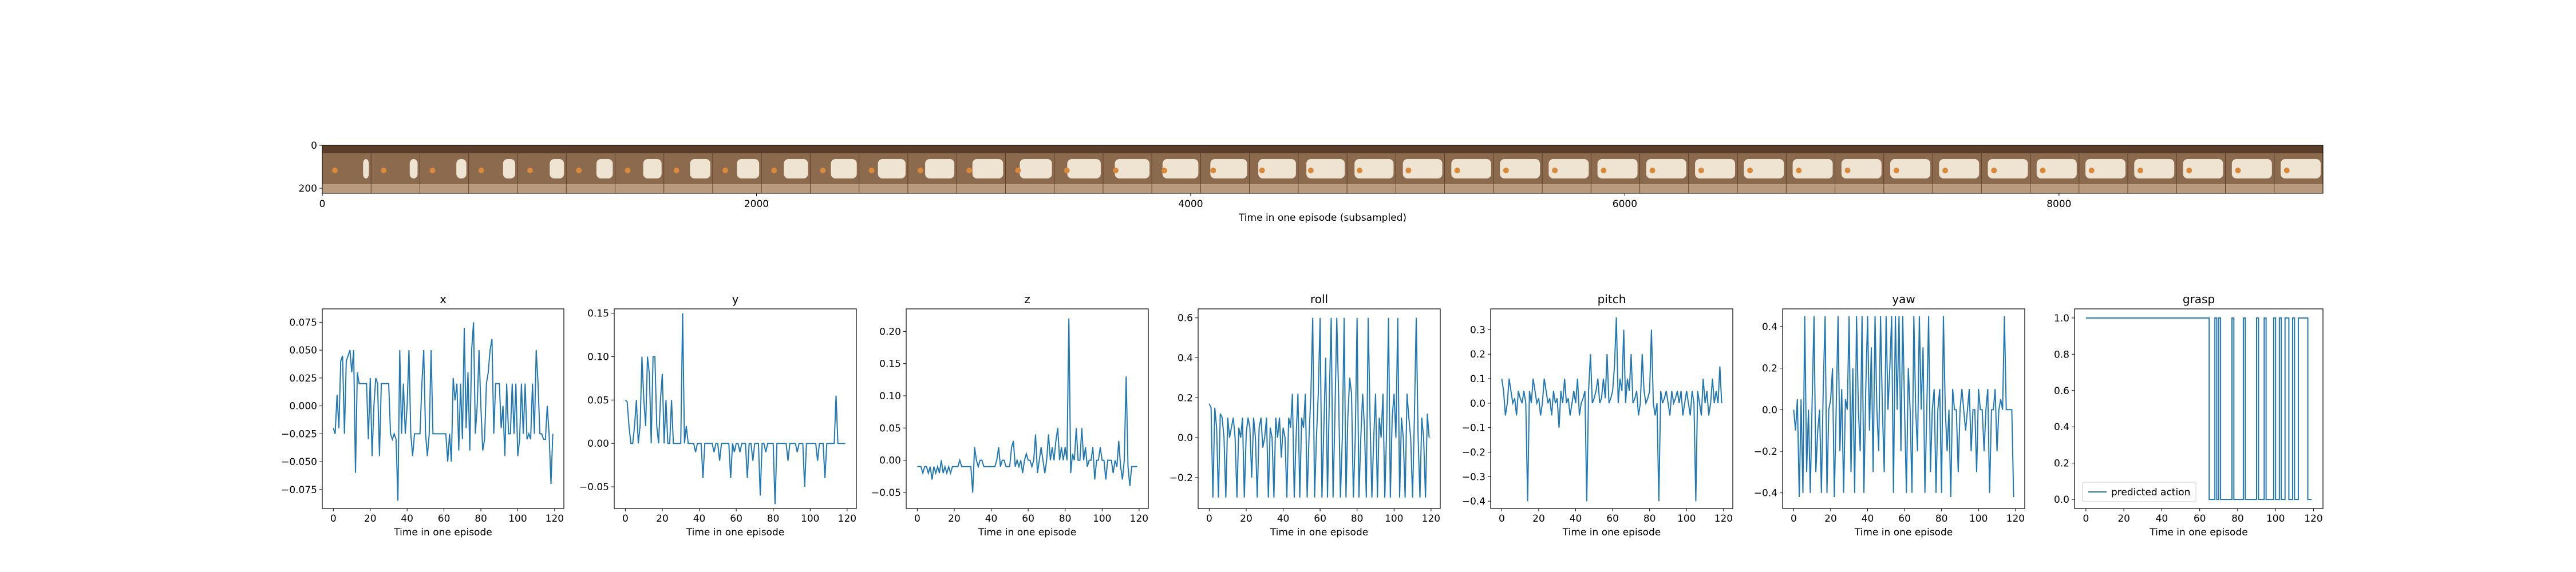 The image size is (2576, 572). Describe the element at coordinates (2313, 519) in the screenshot. I see `x-tick-label: 120` at that location.